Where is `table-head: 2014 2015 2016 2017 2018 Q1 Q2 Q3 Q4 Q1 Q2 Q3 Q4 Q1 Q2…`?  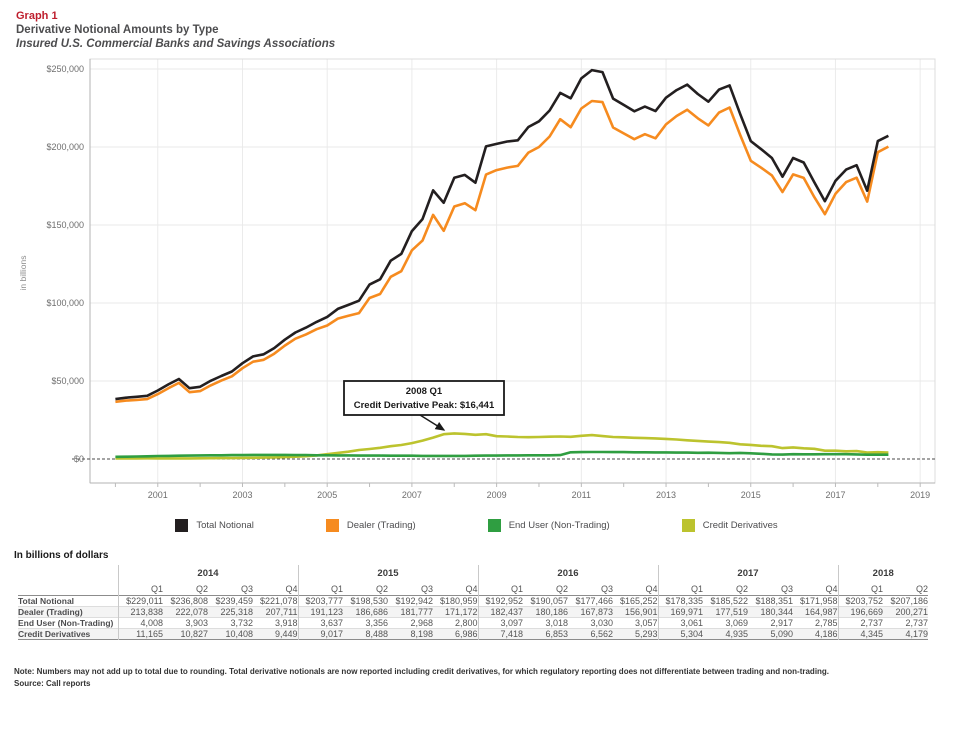
table-head: 2014 2015 2016 2017 2018 Q1 Q2 Q3 Q4 Q1 Q2 Q3 Q4 Q1 Q2… is located at coordinates (473, 580).